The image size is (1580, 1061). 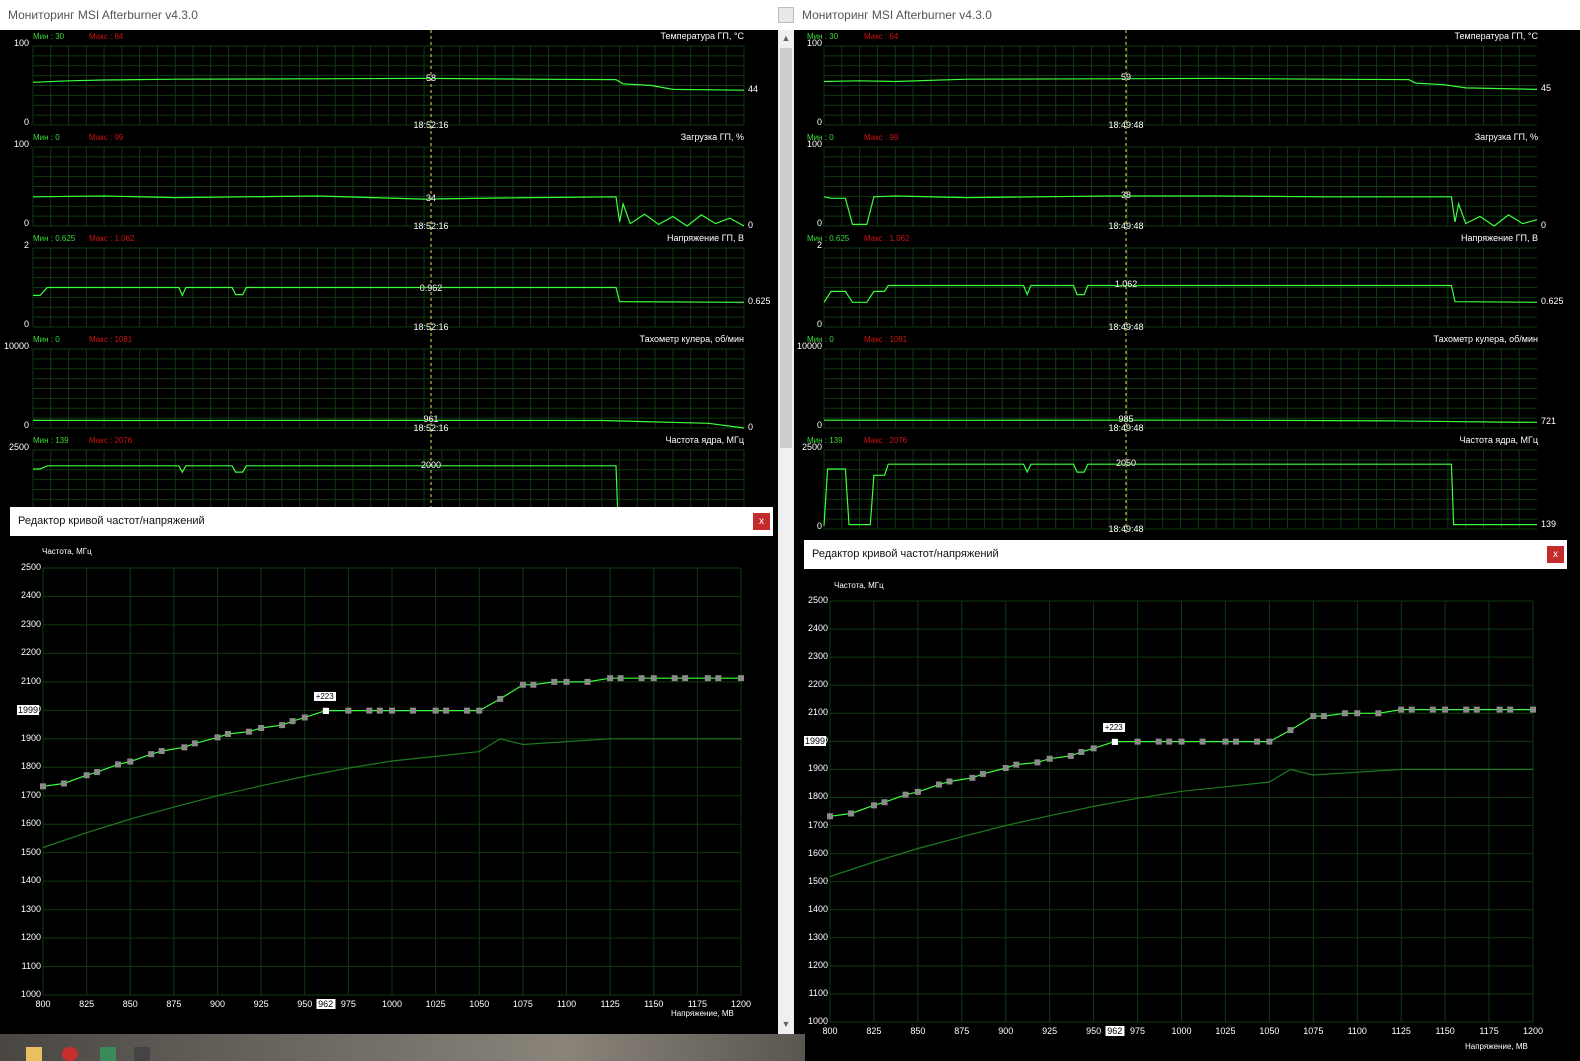 I want to click on folder-icon, so click(x=34, y=1054).